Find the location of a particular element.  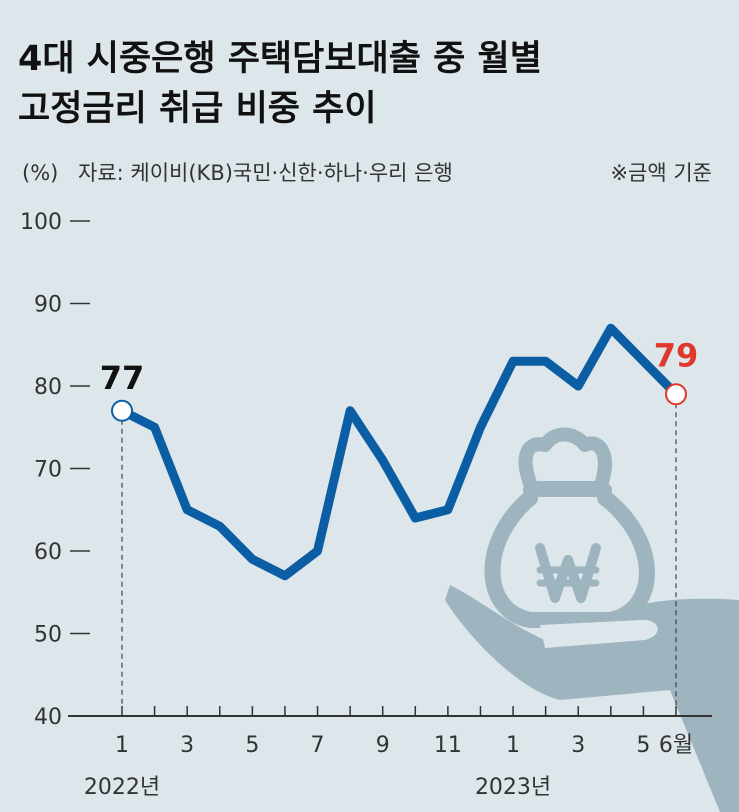

data-label: 77 is located at coordinates (122, 378).